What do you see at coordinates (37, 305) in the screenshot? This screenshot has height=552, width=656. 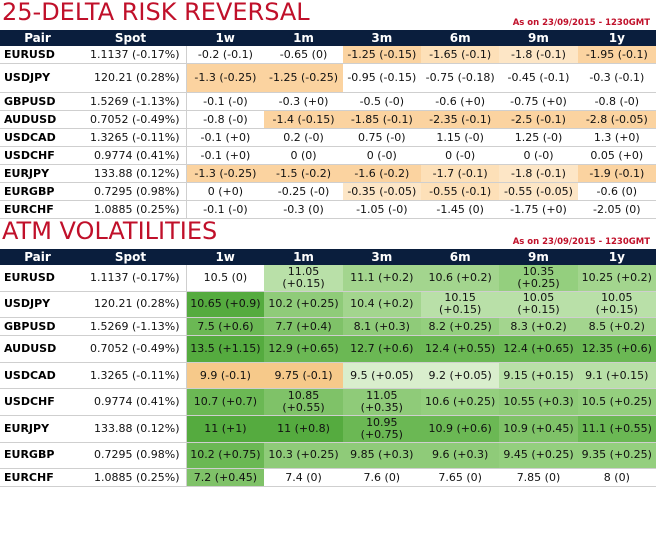 I see `pair-cell: USDJPY` at bounding box center [37, 305].